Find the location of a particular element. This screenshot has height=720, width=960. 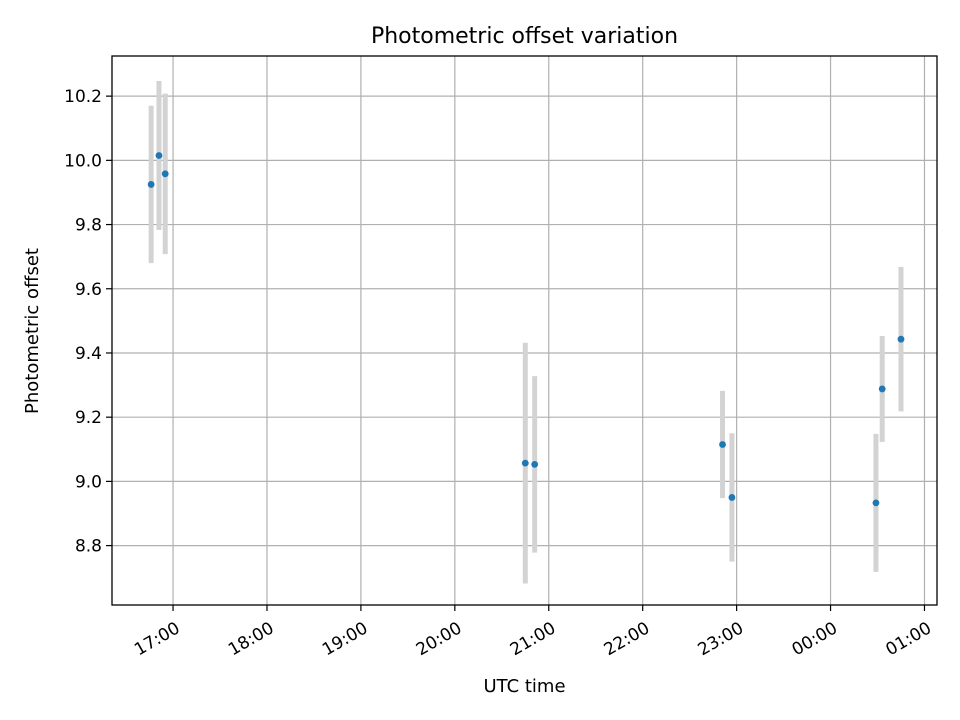

y-tick-label: 9.4 is located at coordinates (88, 354).